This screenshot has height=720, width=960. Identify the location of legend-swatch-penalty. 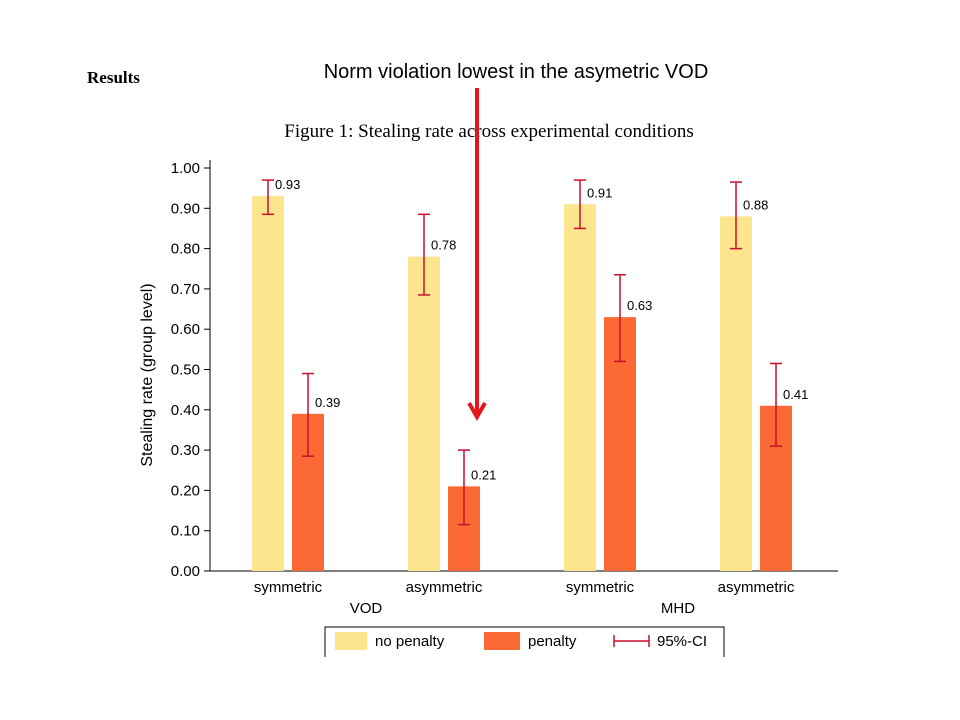
(502, 641).